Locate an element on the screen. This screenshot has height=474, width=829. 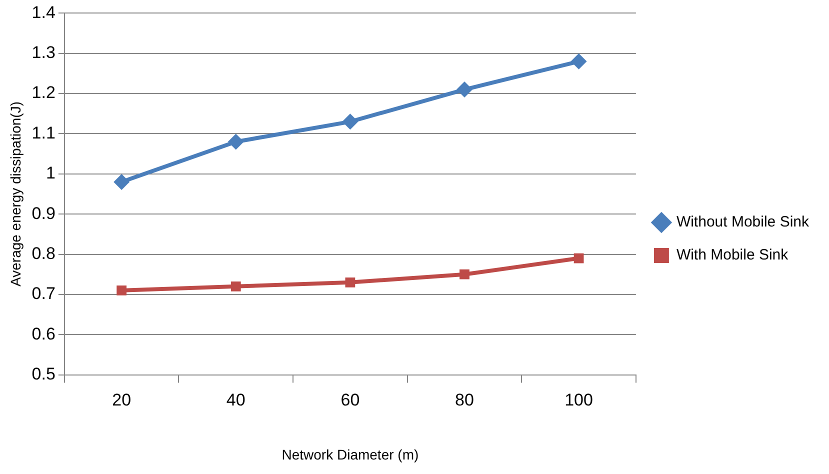
y-tick-label: 0.6 is located at coordinates (44, 334).